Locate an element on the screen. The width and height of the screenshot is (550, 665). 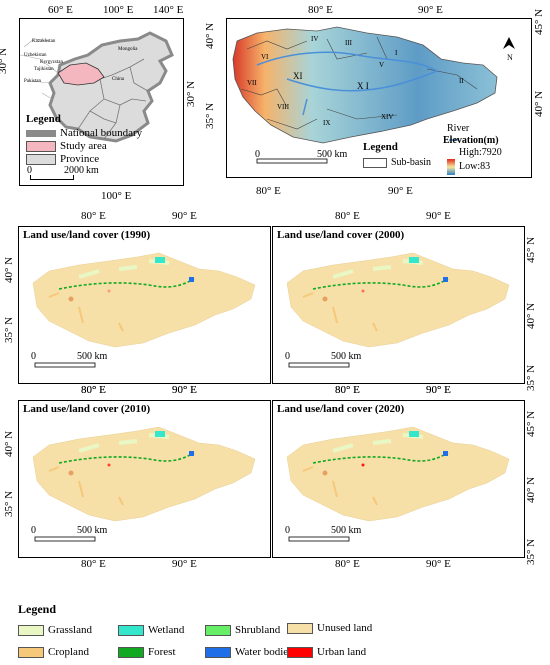
country-label: Pakistan is located at coordinates (32, 81).